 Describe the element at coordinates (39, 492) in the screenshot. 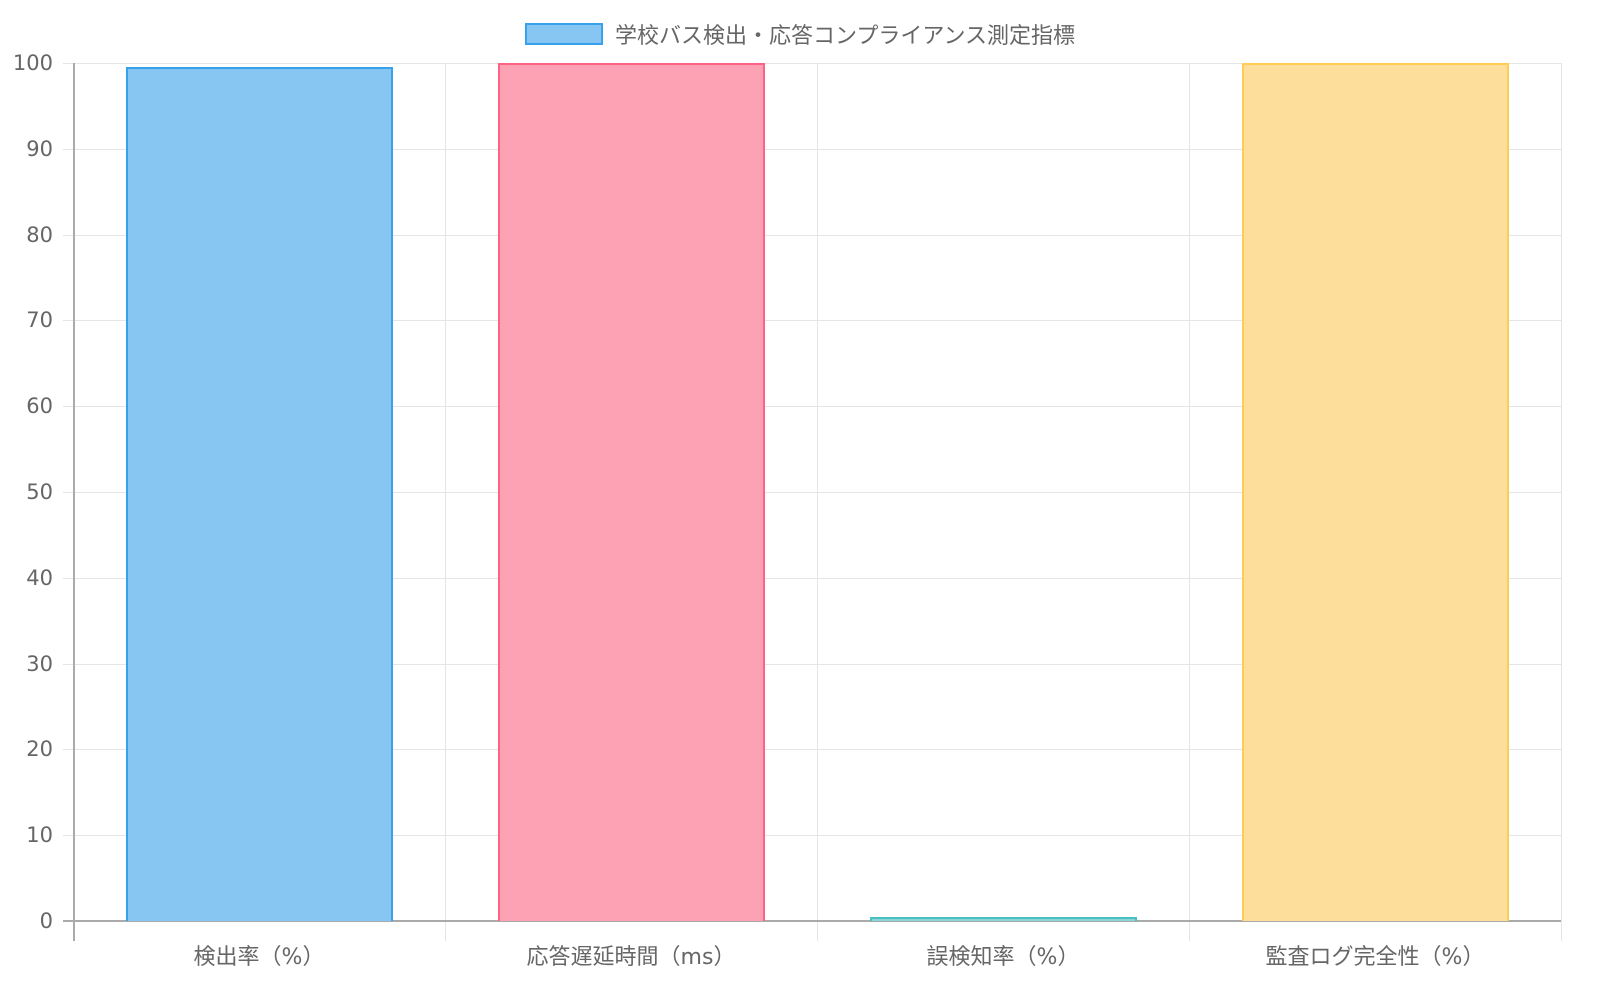

I see `y-tick-label: 50` at that location.